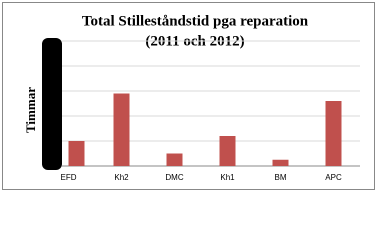 This screenshot has height=240, width=378. What do you see at coordinates (195, 21) in the screenshot?
I see `chart-title: Total Stilleståndstid pga reparation` at bounding box center [195, 21].